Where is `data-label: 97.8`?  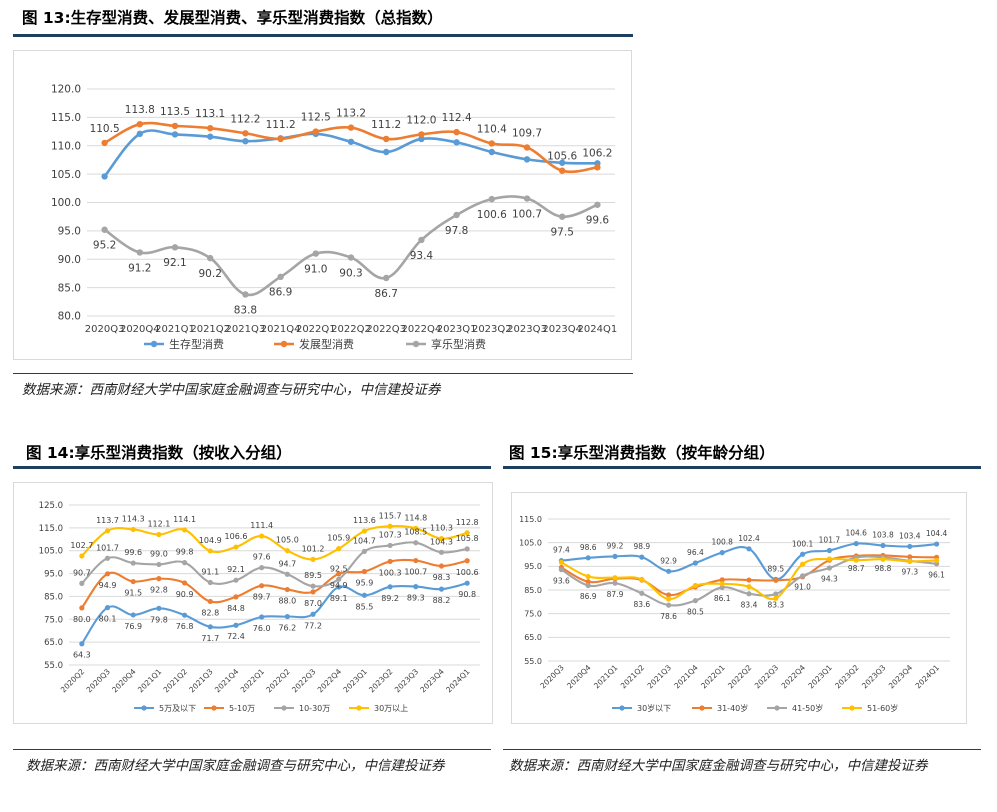 data-label: 97.8 is located at coordinates (456, 231).